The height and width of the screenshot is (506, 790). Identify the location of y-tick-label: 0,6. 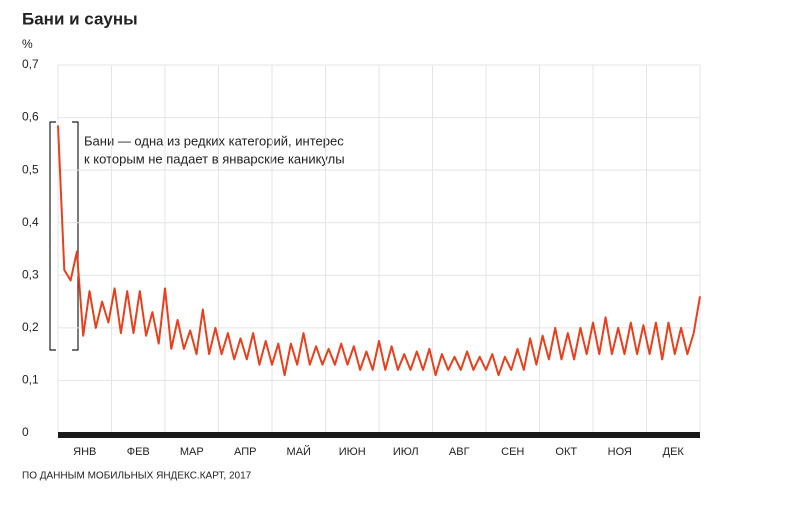
(30, 117).